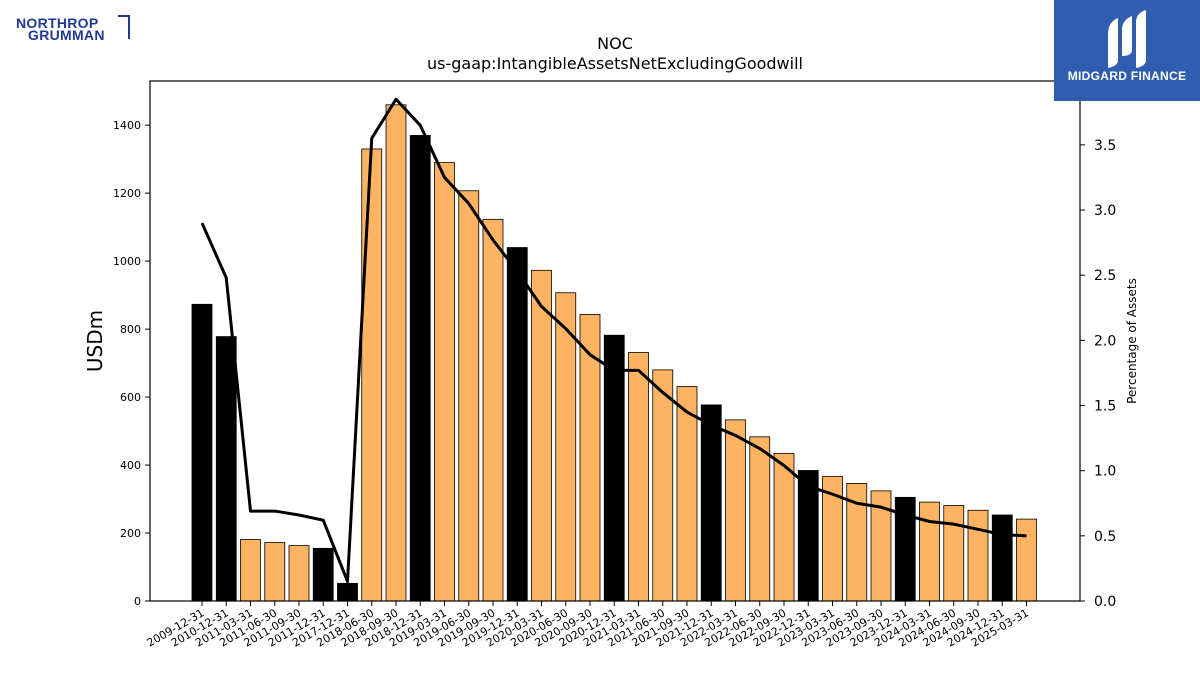 The image size is (1200, 675). Describe the element at coordinates (1098, 374) in the screenshot. I see `y2-axis-ticks: 0.0 0.5 1.0 1.5 2.0 2.5 3.0 3.5` at that location.